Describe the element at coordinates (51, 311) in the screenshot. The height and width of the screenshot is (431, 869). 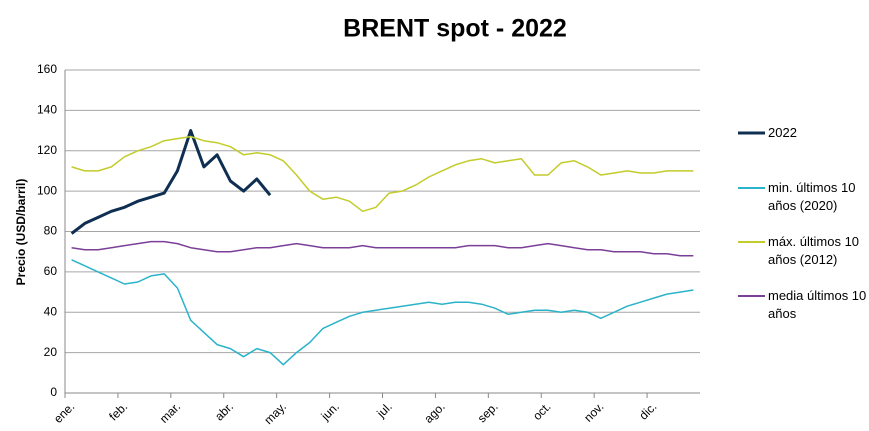
I see `y-tick-label: 40` at that location.